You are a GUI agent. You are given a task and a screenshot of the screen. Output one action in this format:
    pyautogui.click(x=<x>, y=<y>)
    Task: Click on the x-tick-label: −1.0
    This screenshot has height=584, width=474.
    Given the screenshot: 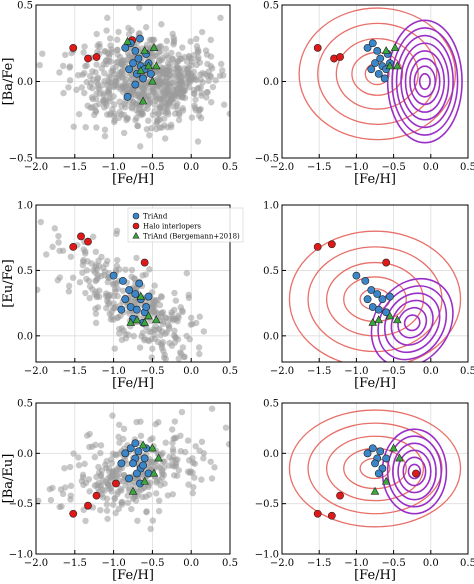 What is the action you would take?
    pyautogui.click(x=113, y=371)
    